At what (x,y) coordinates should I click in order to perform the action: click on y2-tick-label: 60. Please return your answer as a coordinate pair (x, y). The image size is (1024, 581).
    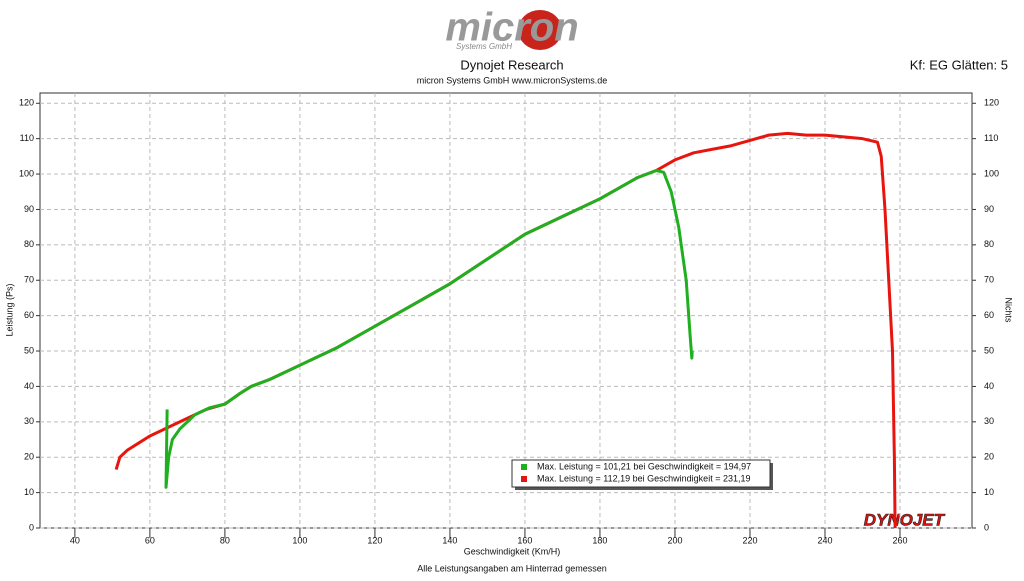
    Looking at the image, I should click on (989, 315).